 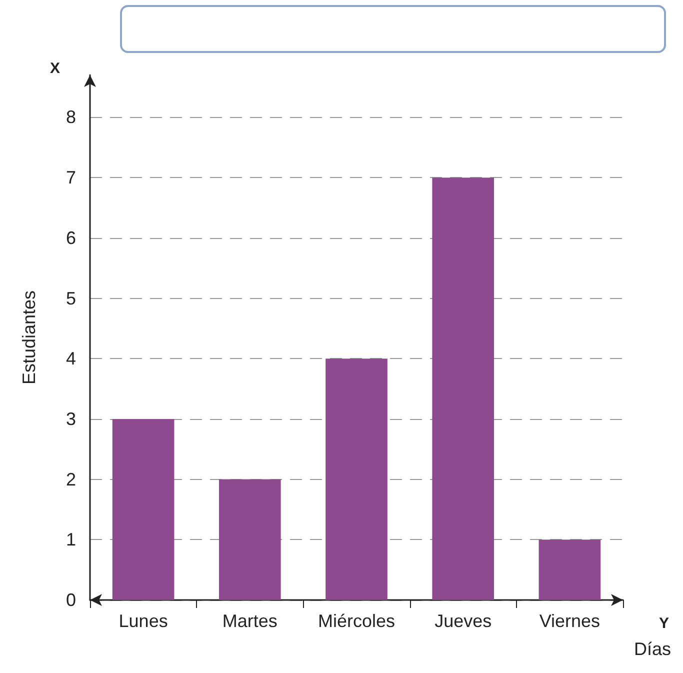 I want to click on y-tick-label: 3, so click(x=71, y=418).